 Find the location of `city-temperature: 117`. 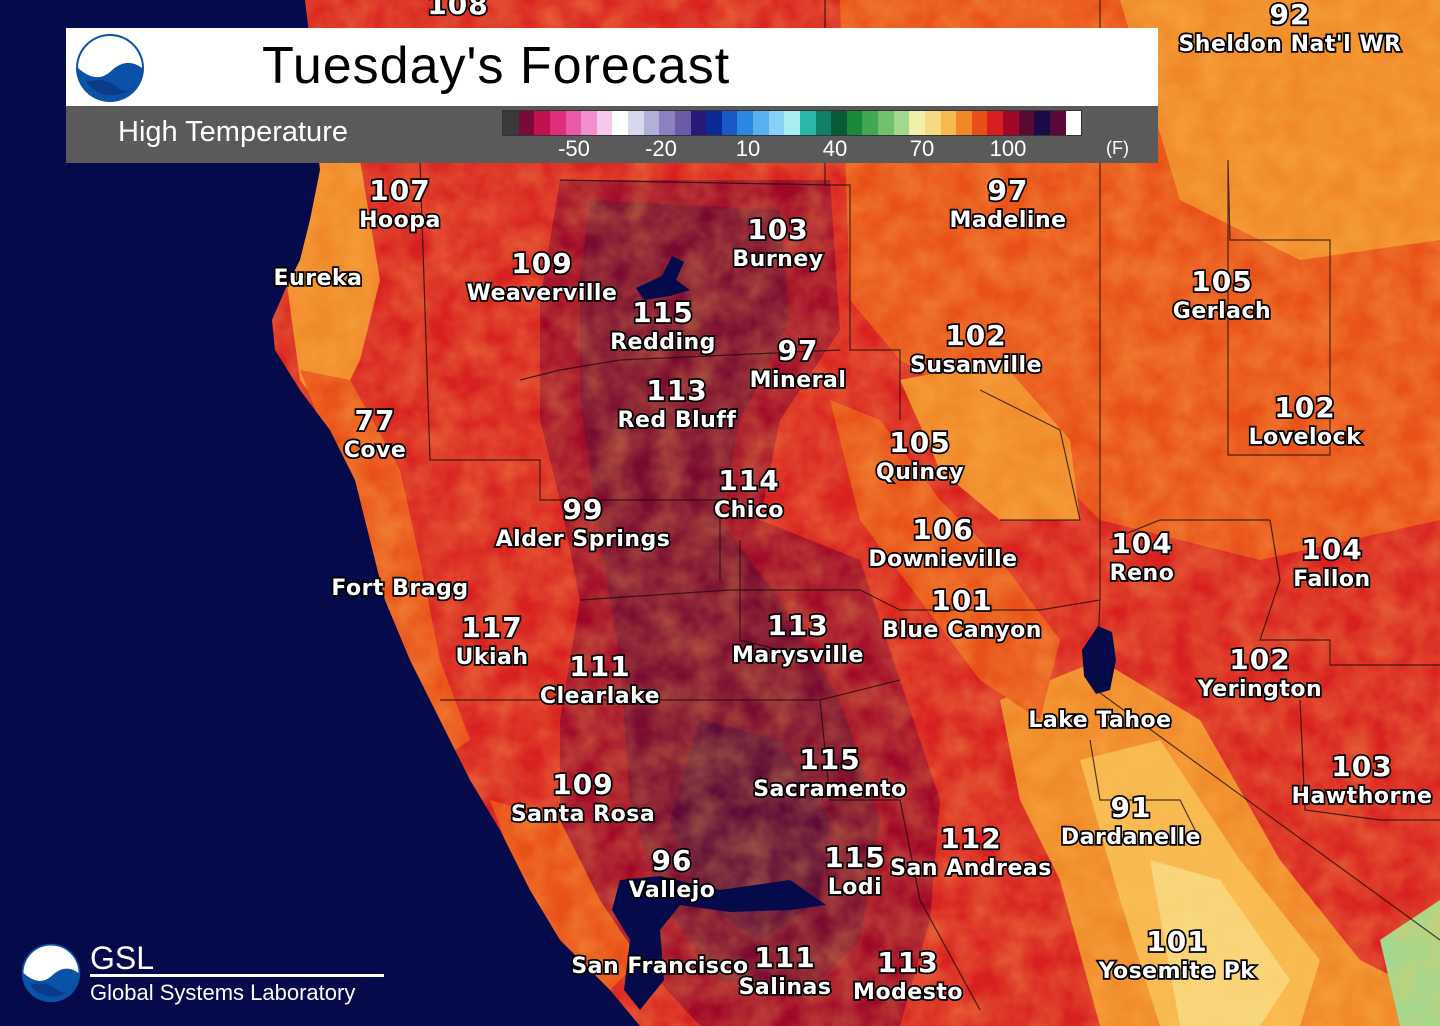

city-temperature: 117 is located at coordinates (491, 627).